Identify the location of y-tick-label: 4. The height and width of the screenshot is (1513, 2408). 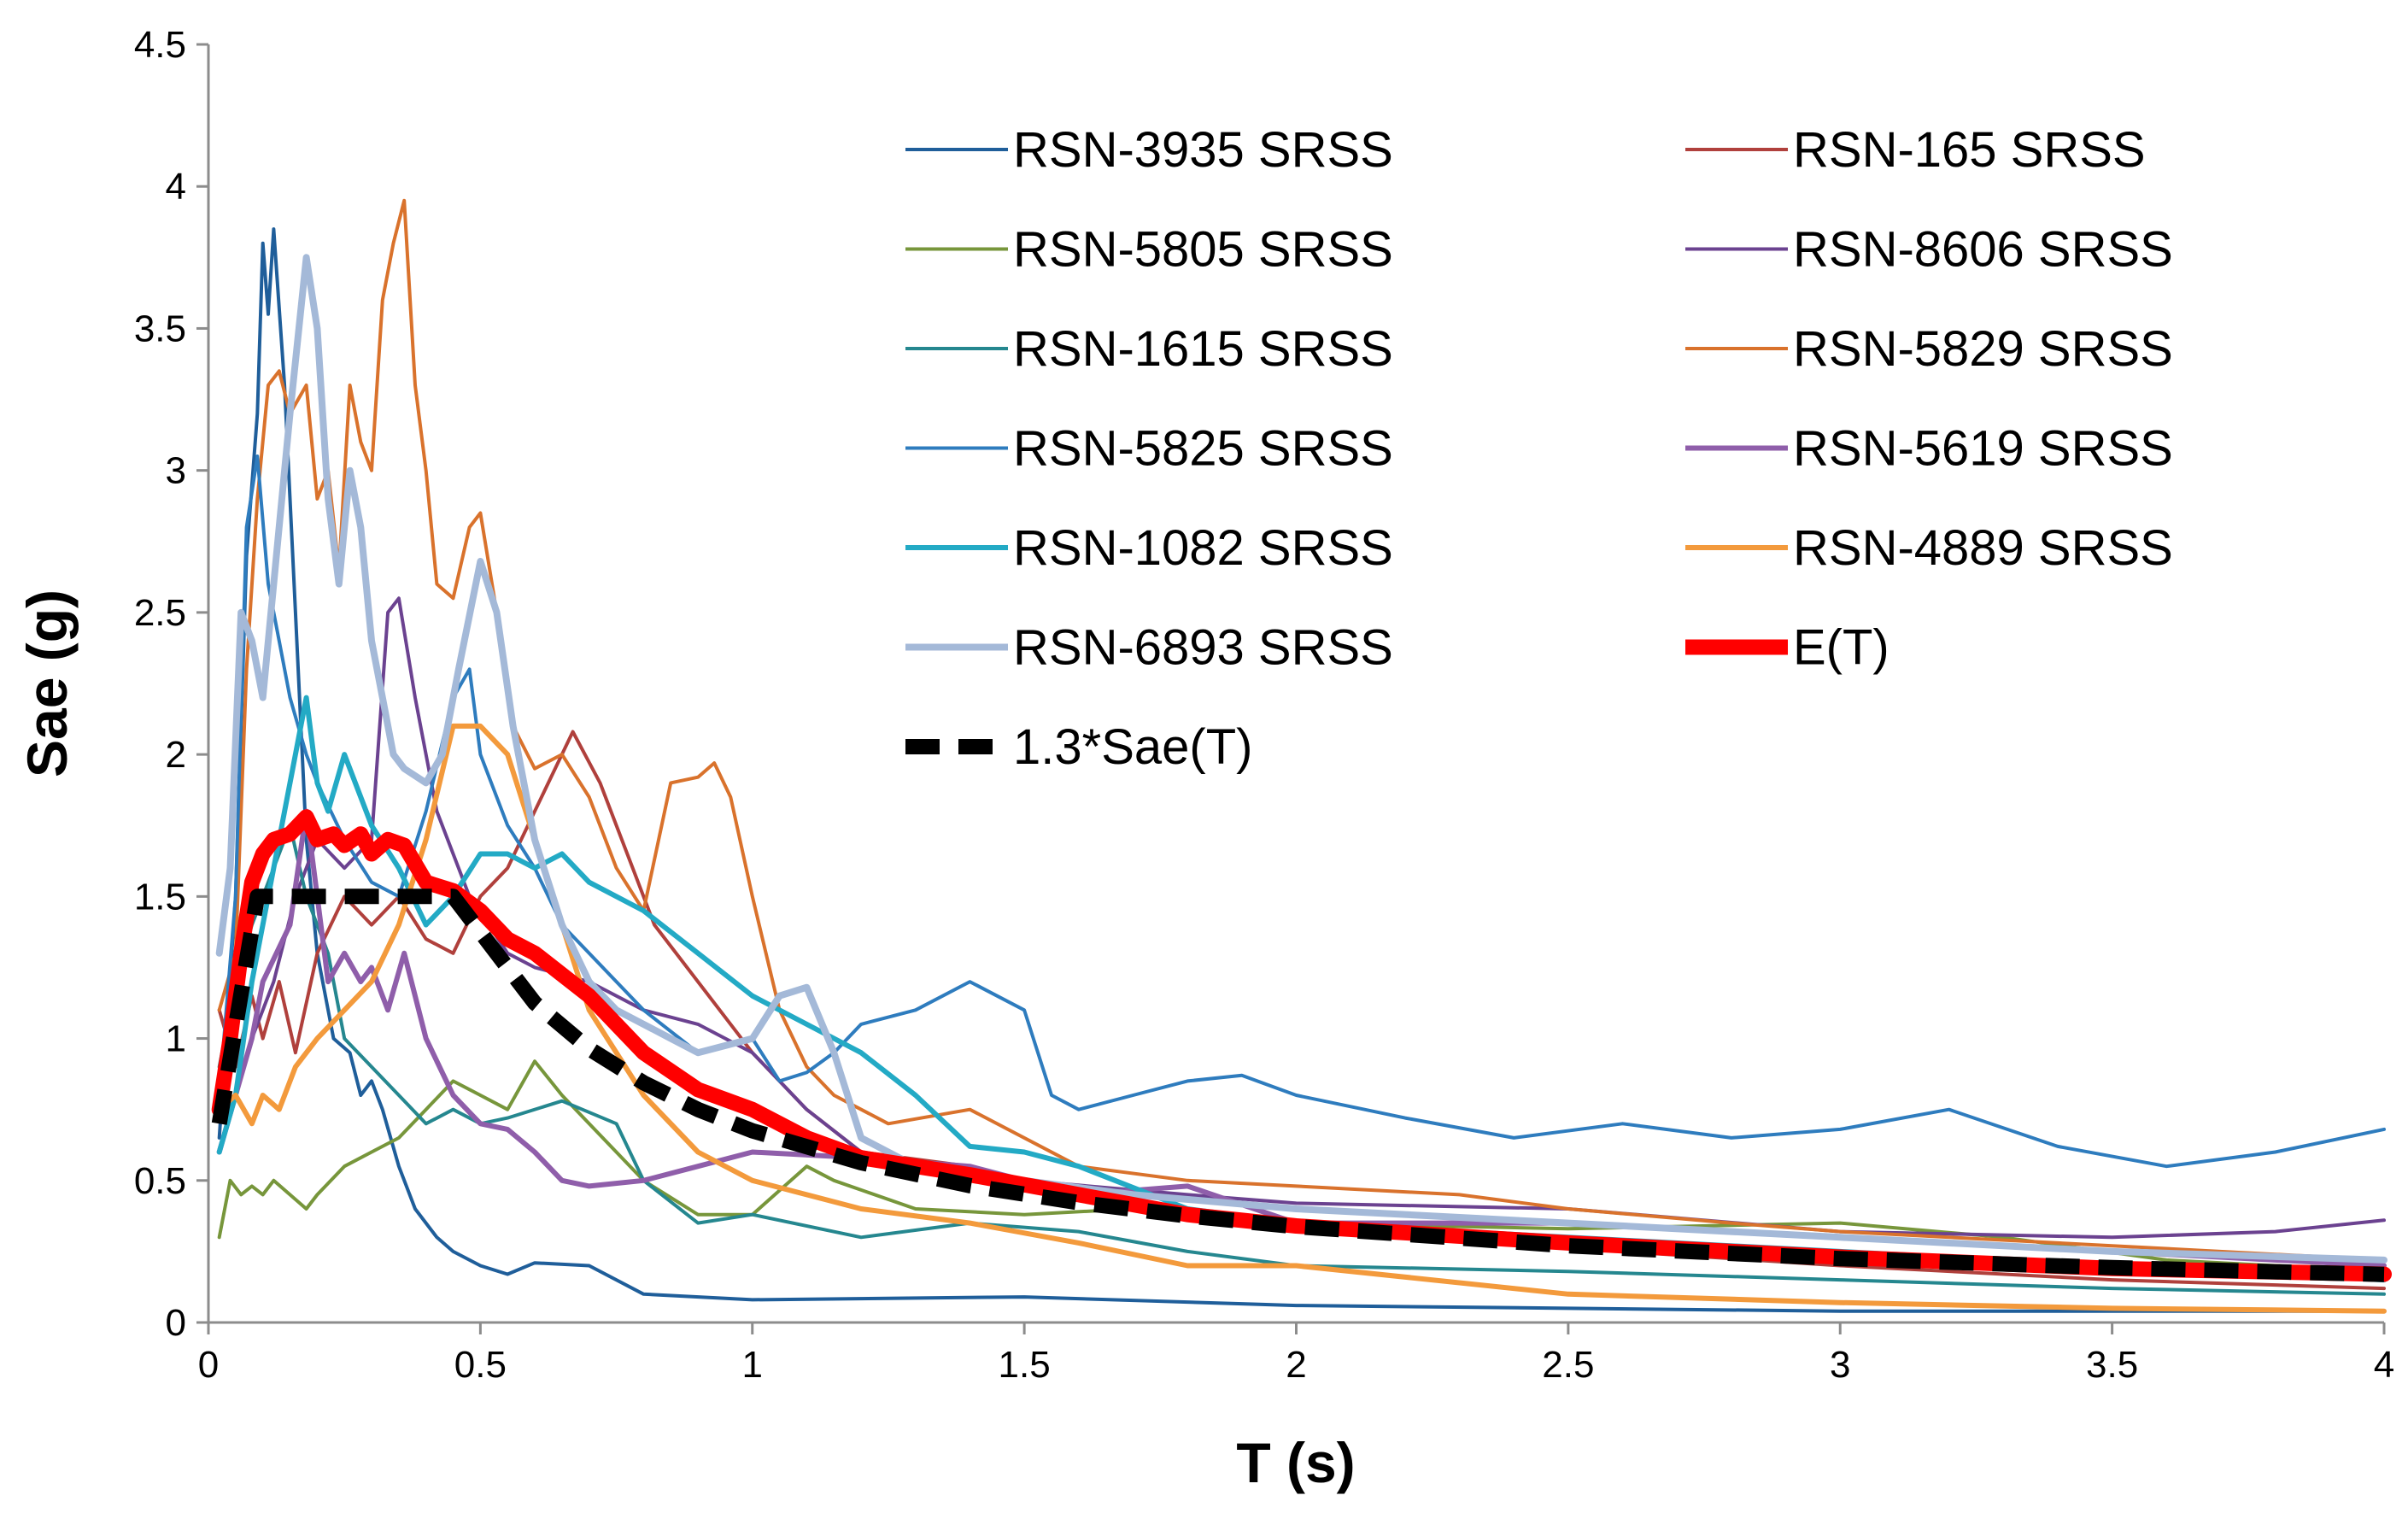
(176, 187).